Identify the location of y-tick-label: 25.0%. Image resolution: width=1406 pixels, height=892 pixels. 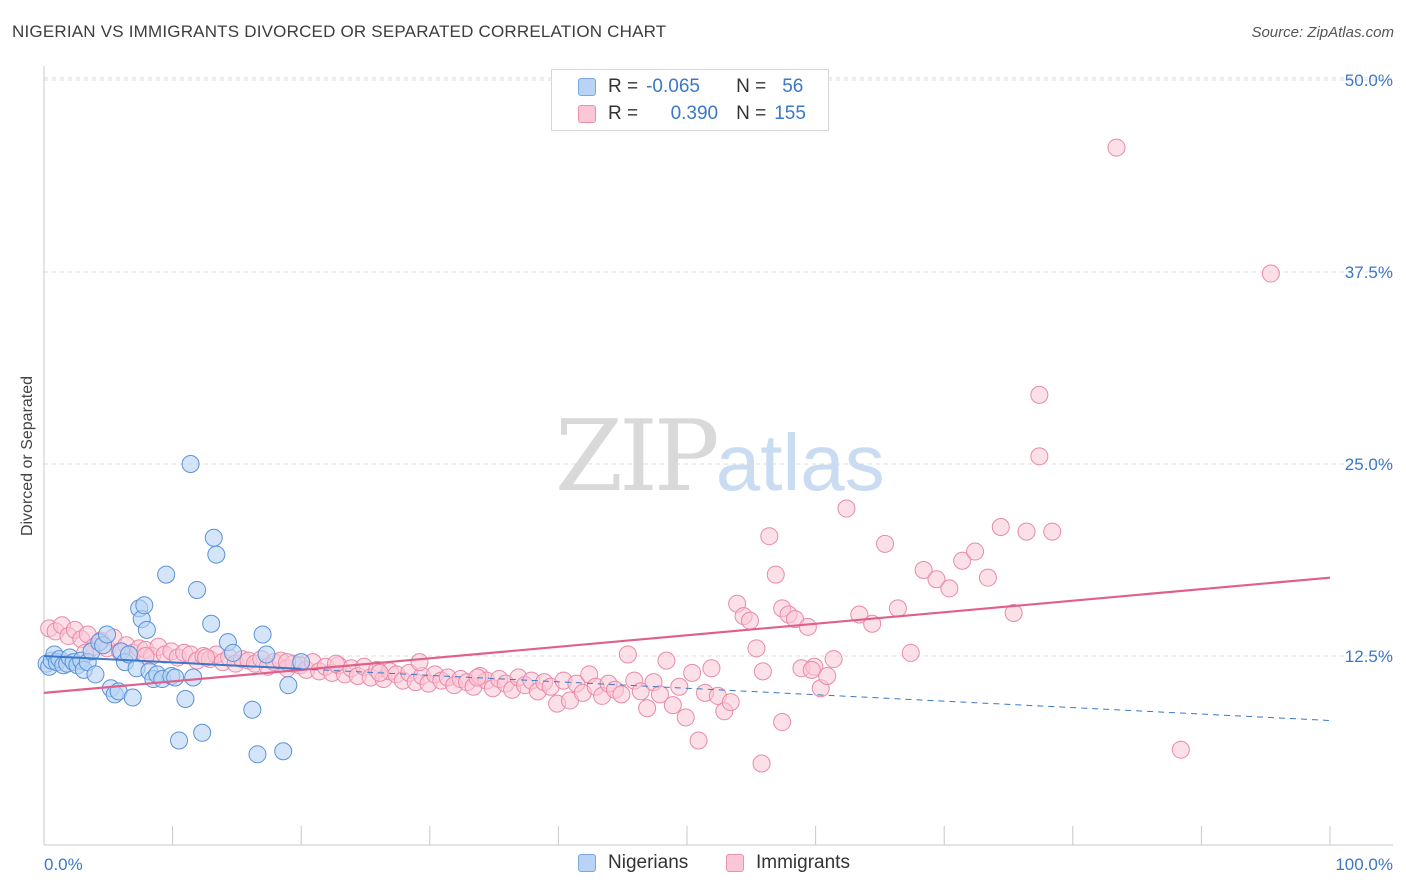
(1369, 464).